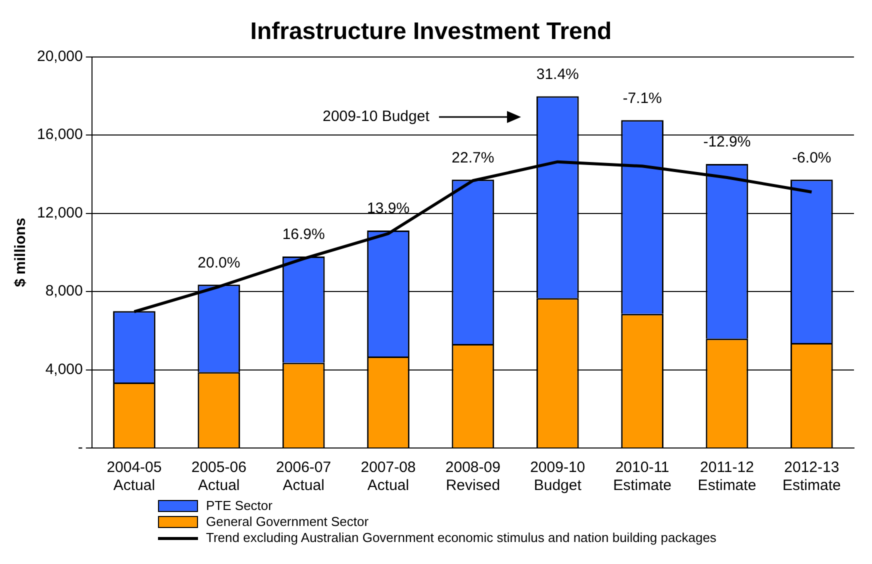 The width and height of the screenshot is (872, 564). I want to click on x-tick-label: 2010-11 Estimate, so click(642, 476).